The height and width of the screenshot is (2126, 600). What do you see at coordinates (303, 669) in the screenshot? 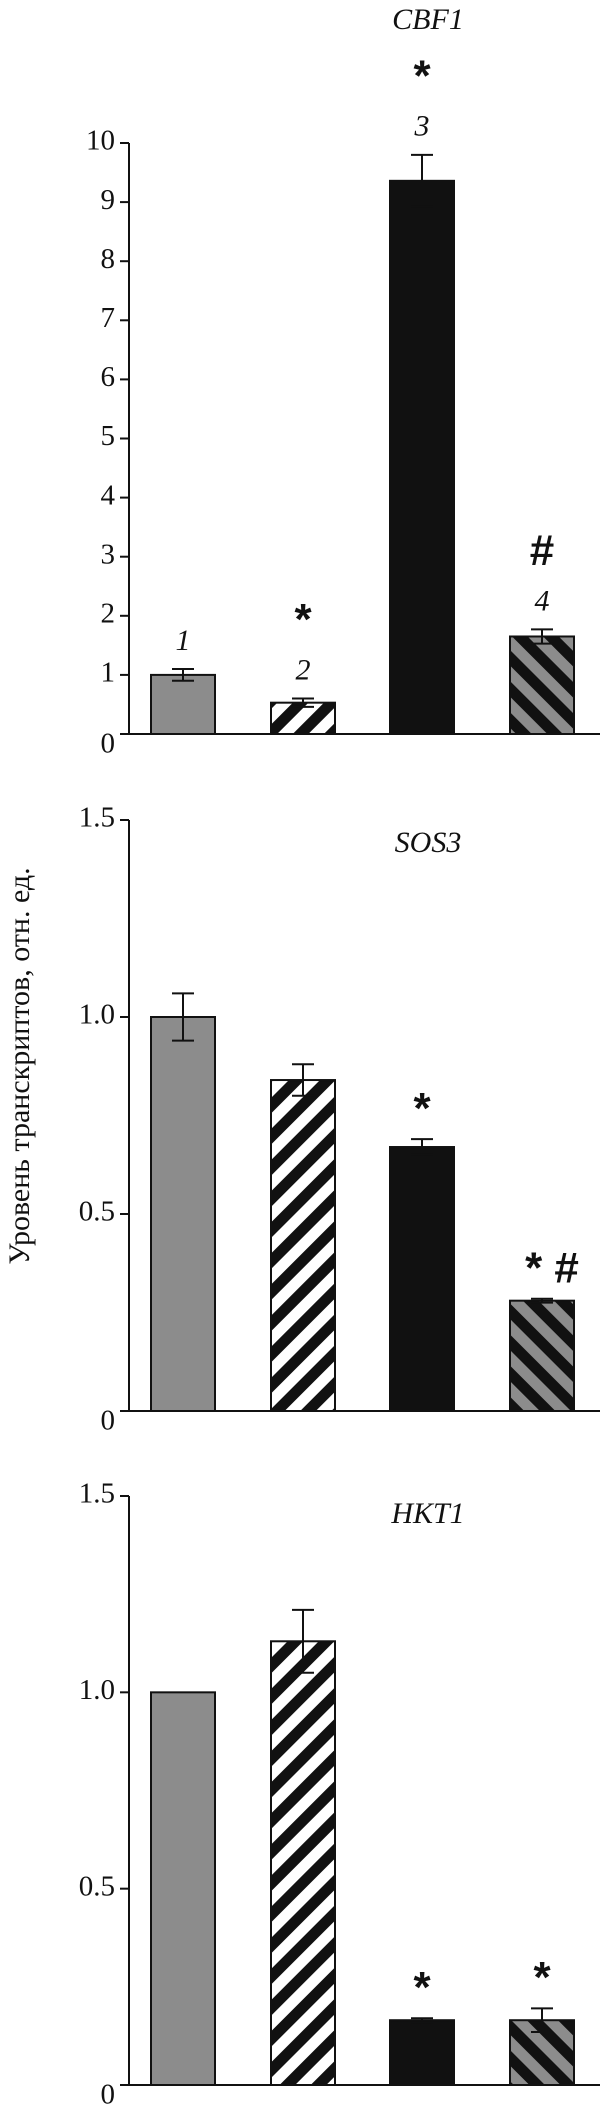
I see `bar-label: 2` at bounding box center [303, 669].